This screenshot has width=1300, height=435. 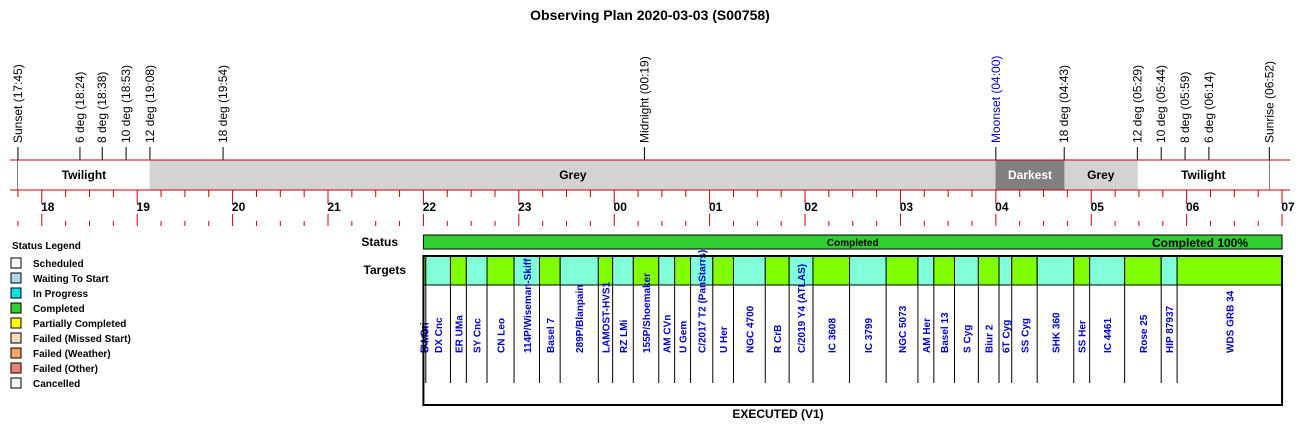 I want to click on executed-footer: EXECUTED (V1), so click(x=777, y=414).